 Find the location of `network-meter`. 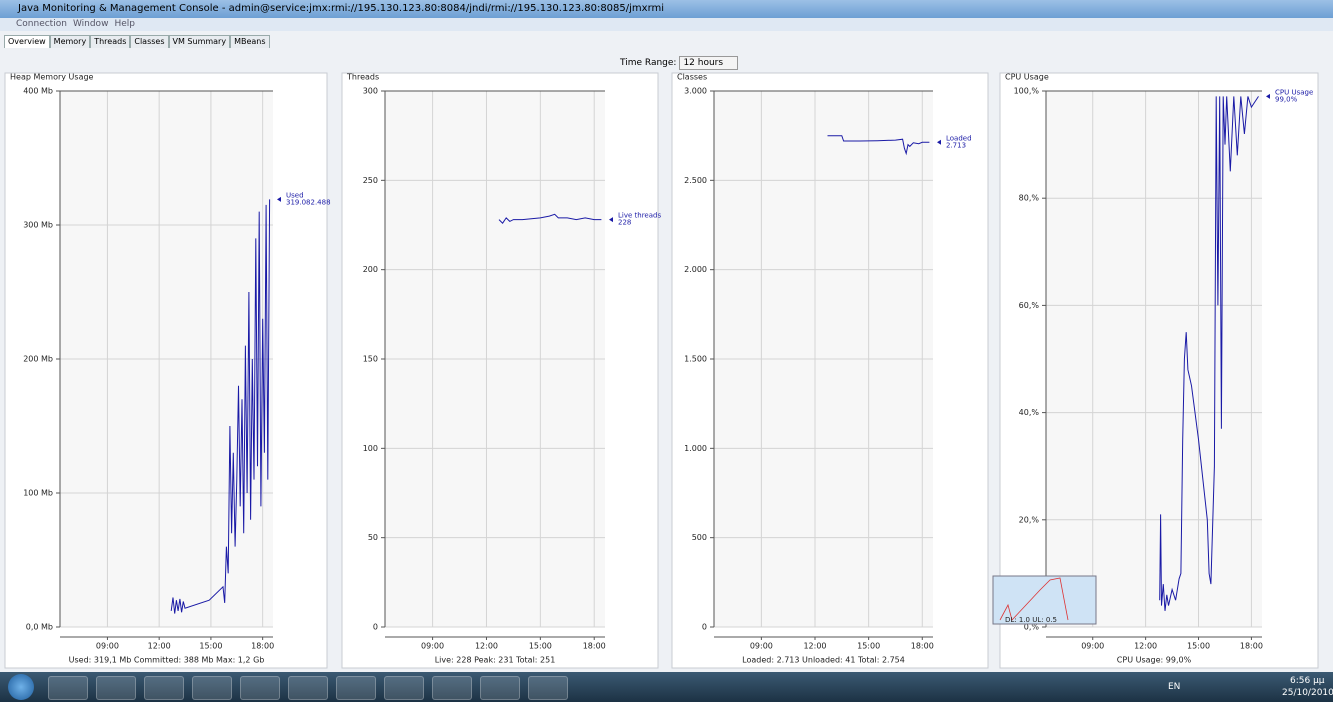

network-meter is located at coordinates (1044, 600).